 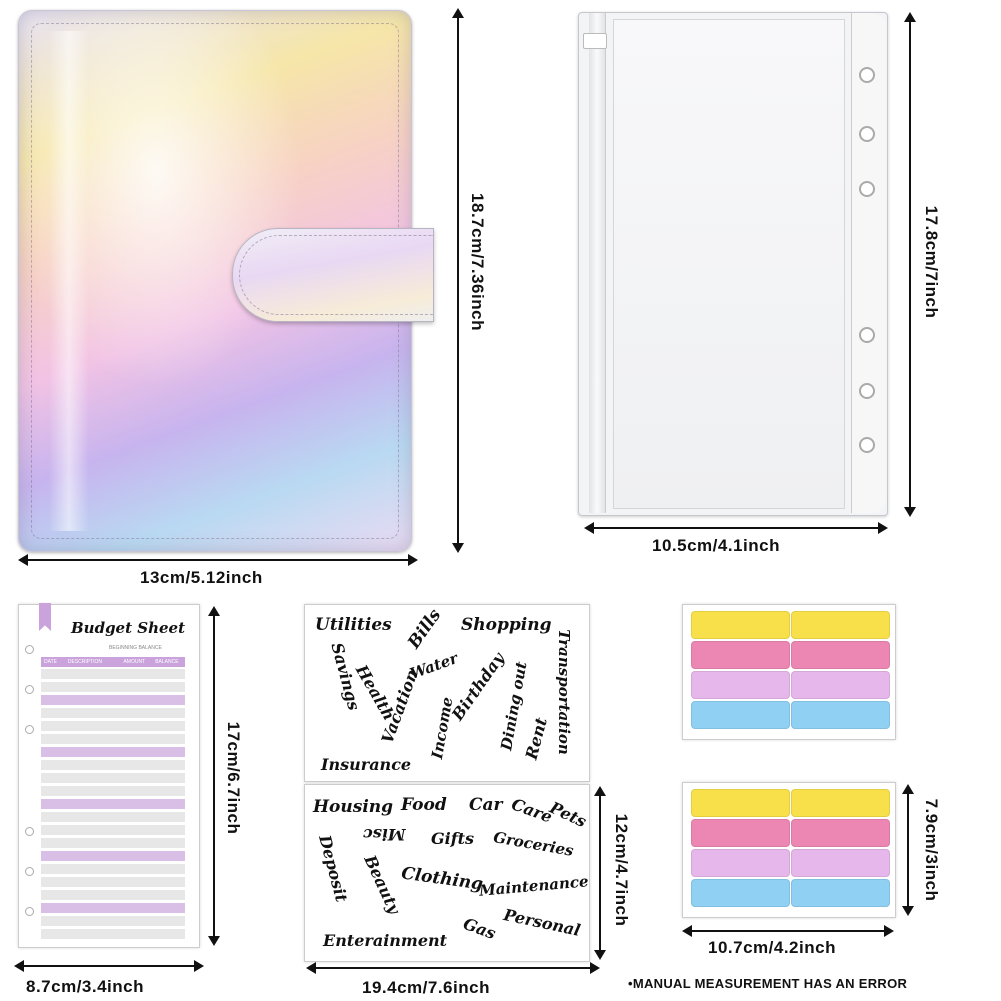 What do you see at coordinates (788, 931) in the screenshot?
I see `tabs-width-arrow` at bounding box center [788, 931].